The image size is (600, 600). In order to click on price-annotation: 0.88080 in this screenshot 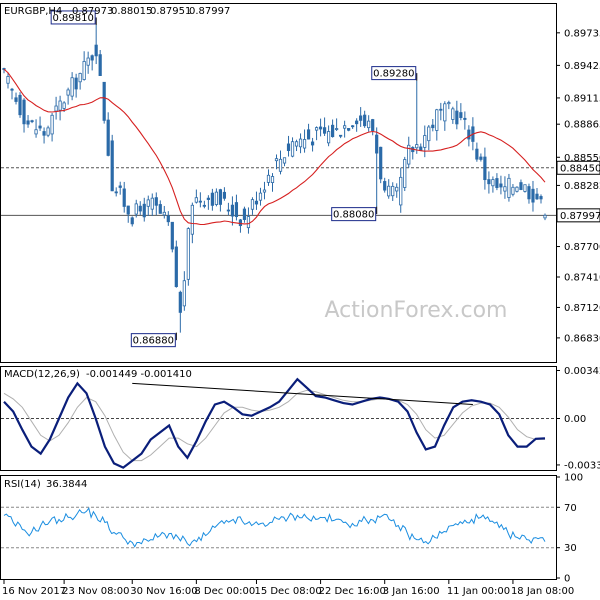, I will do `click(354, 214)`.